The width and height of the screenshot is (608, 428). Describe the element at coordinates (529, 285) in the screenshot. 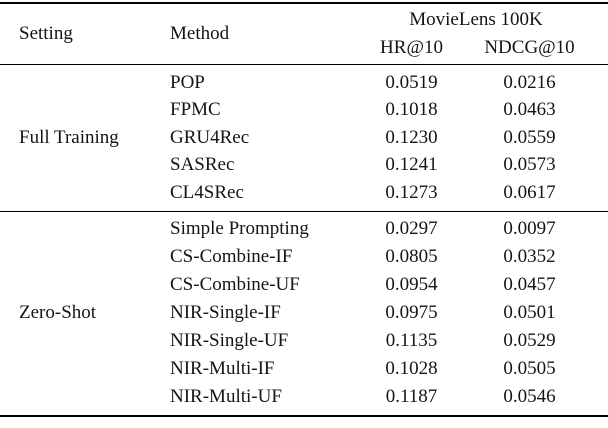

I see `ndcg-value-cell: 0.0457` at that location.